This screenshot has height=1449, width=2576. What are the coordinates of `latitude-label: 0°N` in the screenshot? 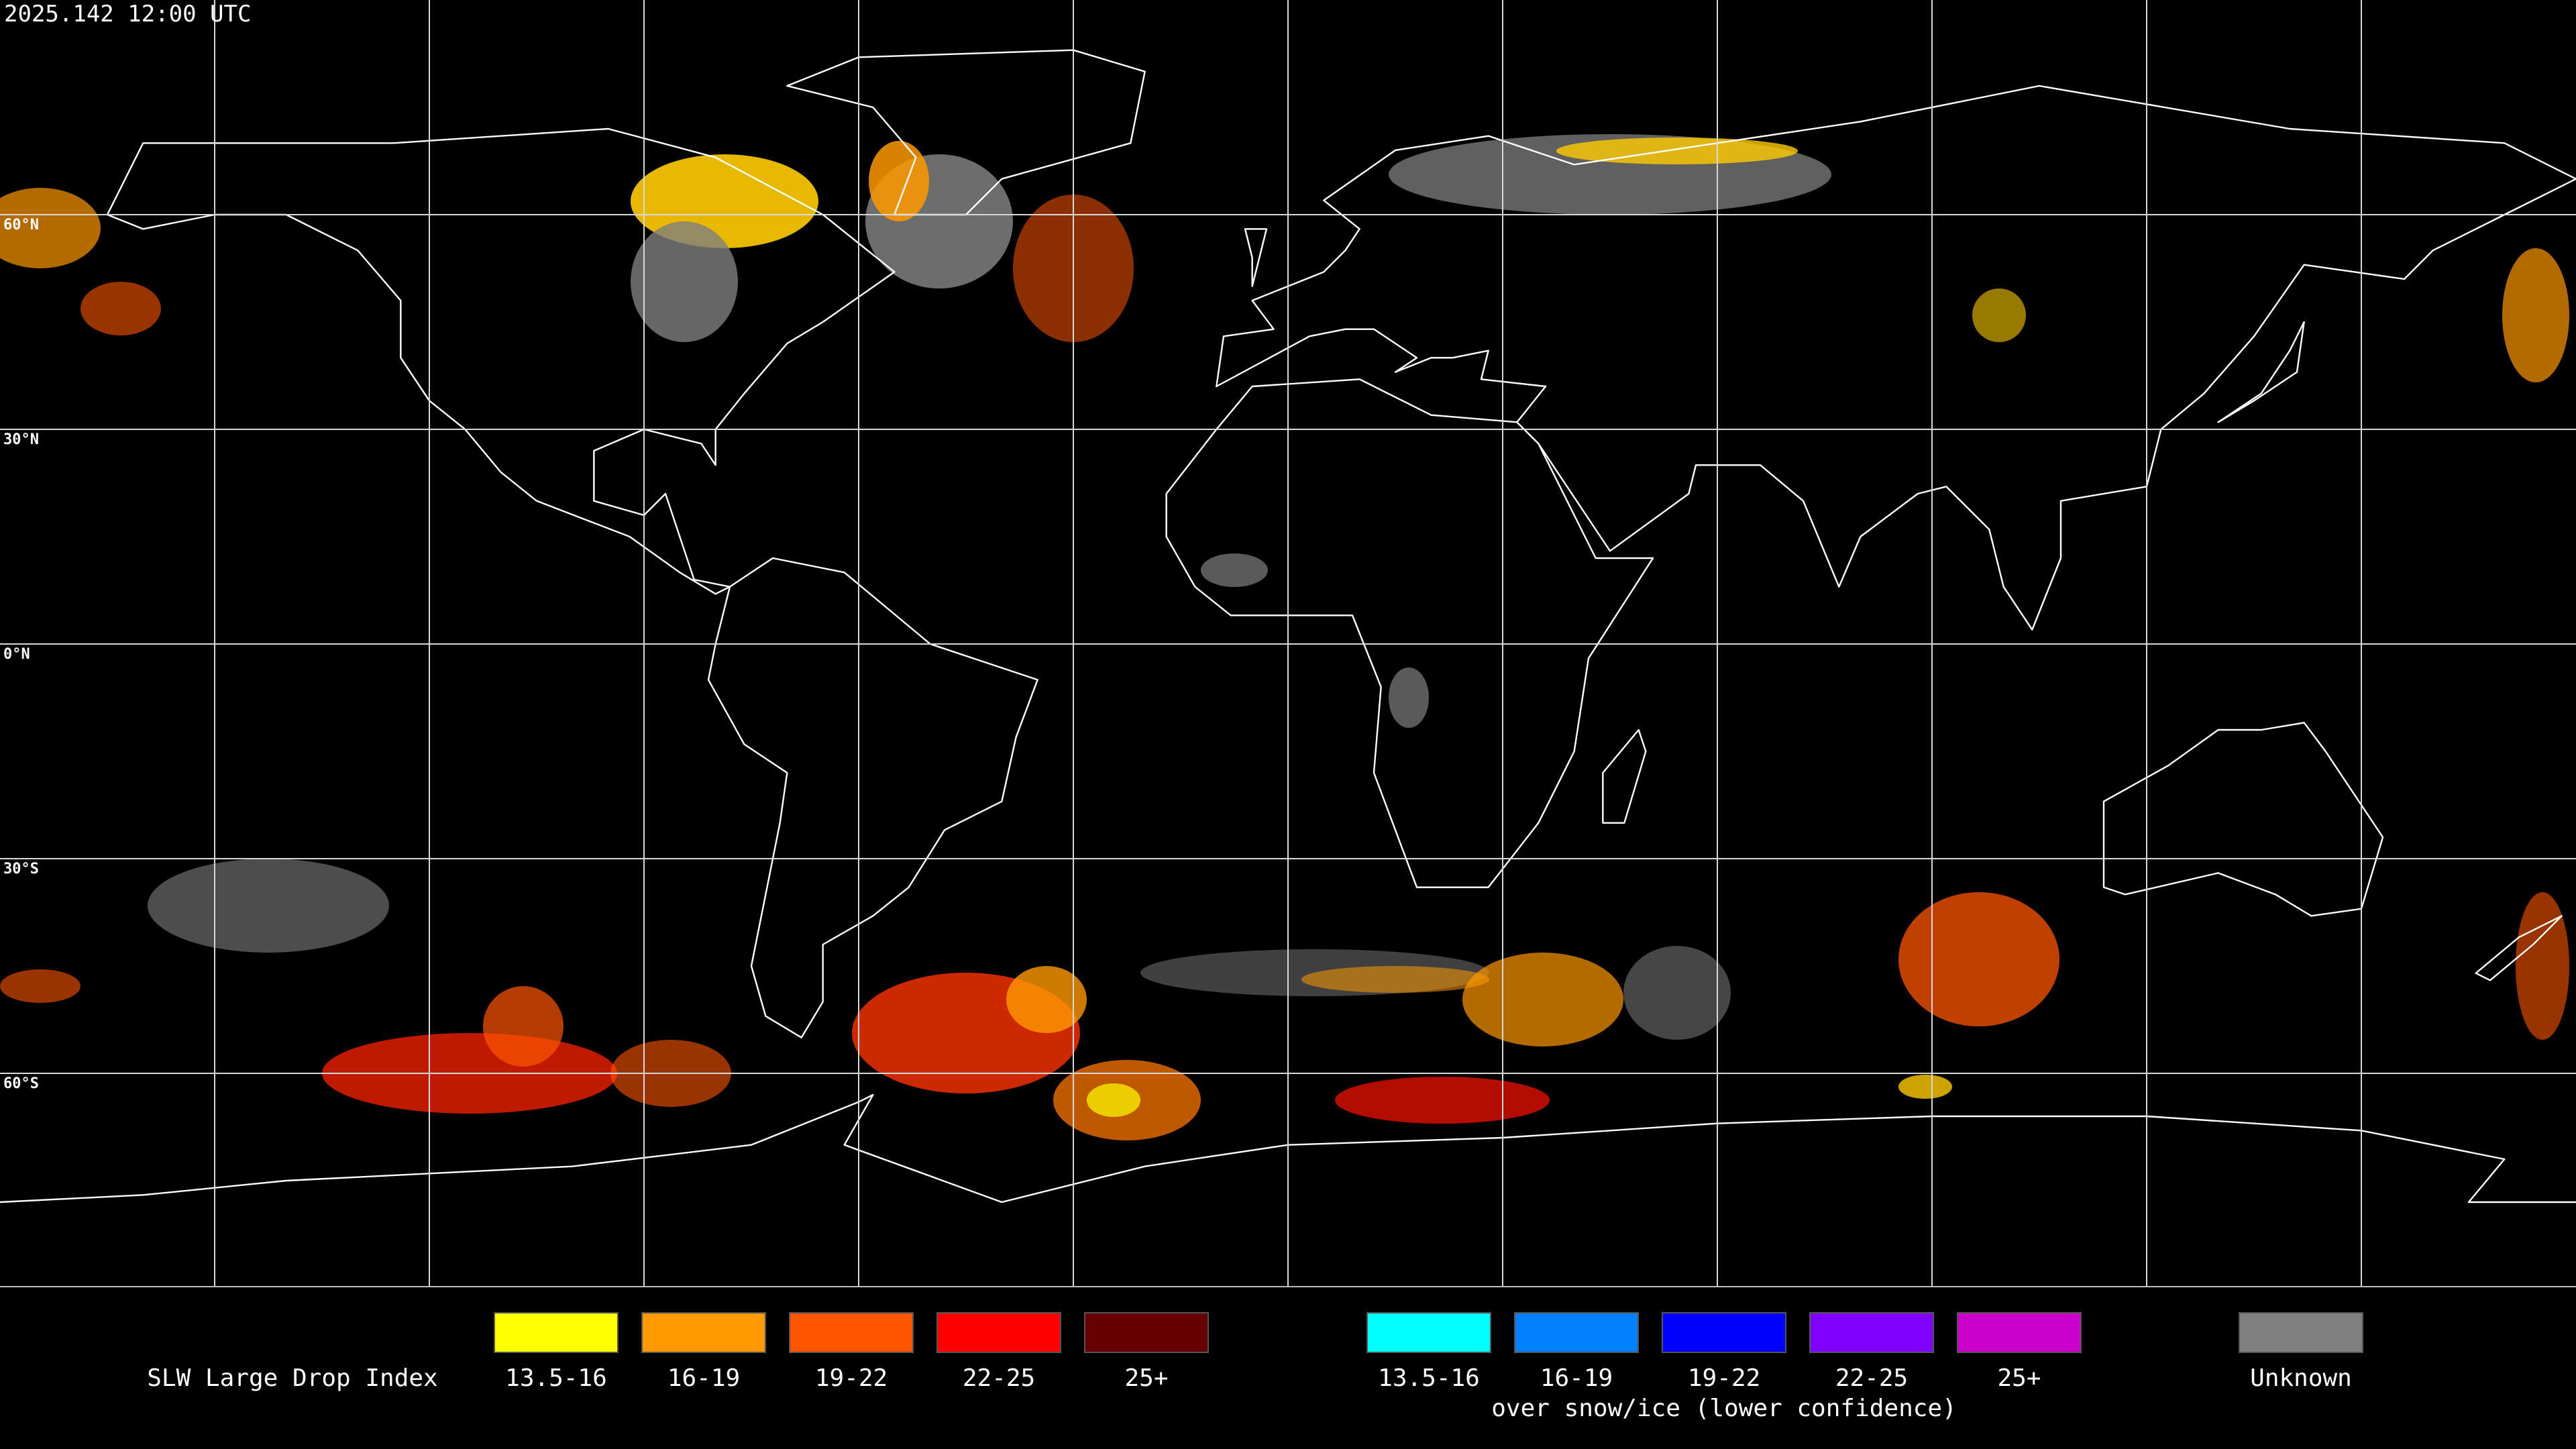 It's located at (16, 654).